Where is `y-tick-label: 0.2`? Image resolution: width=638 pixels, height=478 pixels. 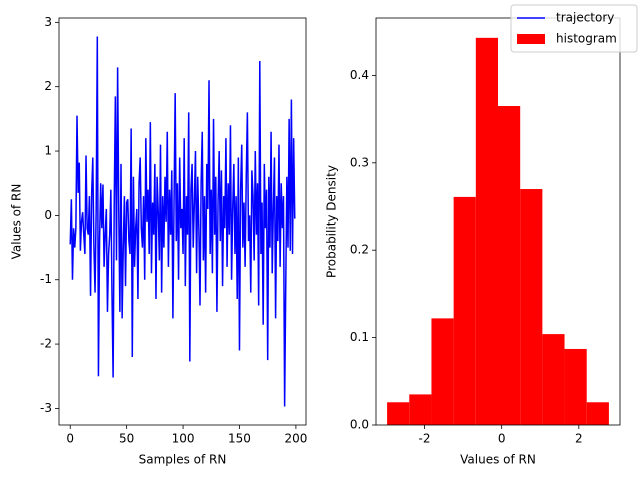 y-tick-label: 0.2 is located at coordinates (359, 250).